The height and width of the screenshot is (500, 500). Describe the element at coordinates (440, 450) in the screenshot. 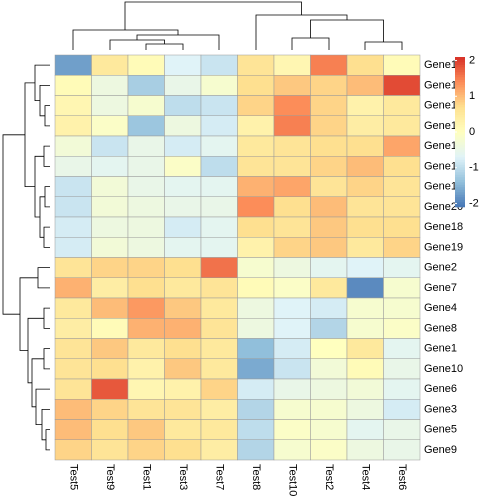

I see `row-label: Gene9` at that location.